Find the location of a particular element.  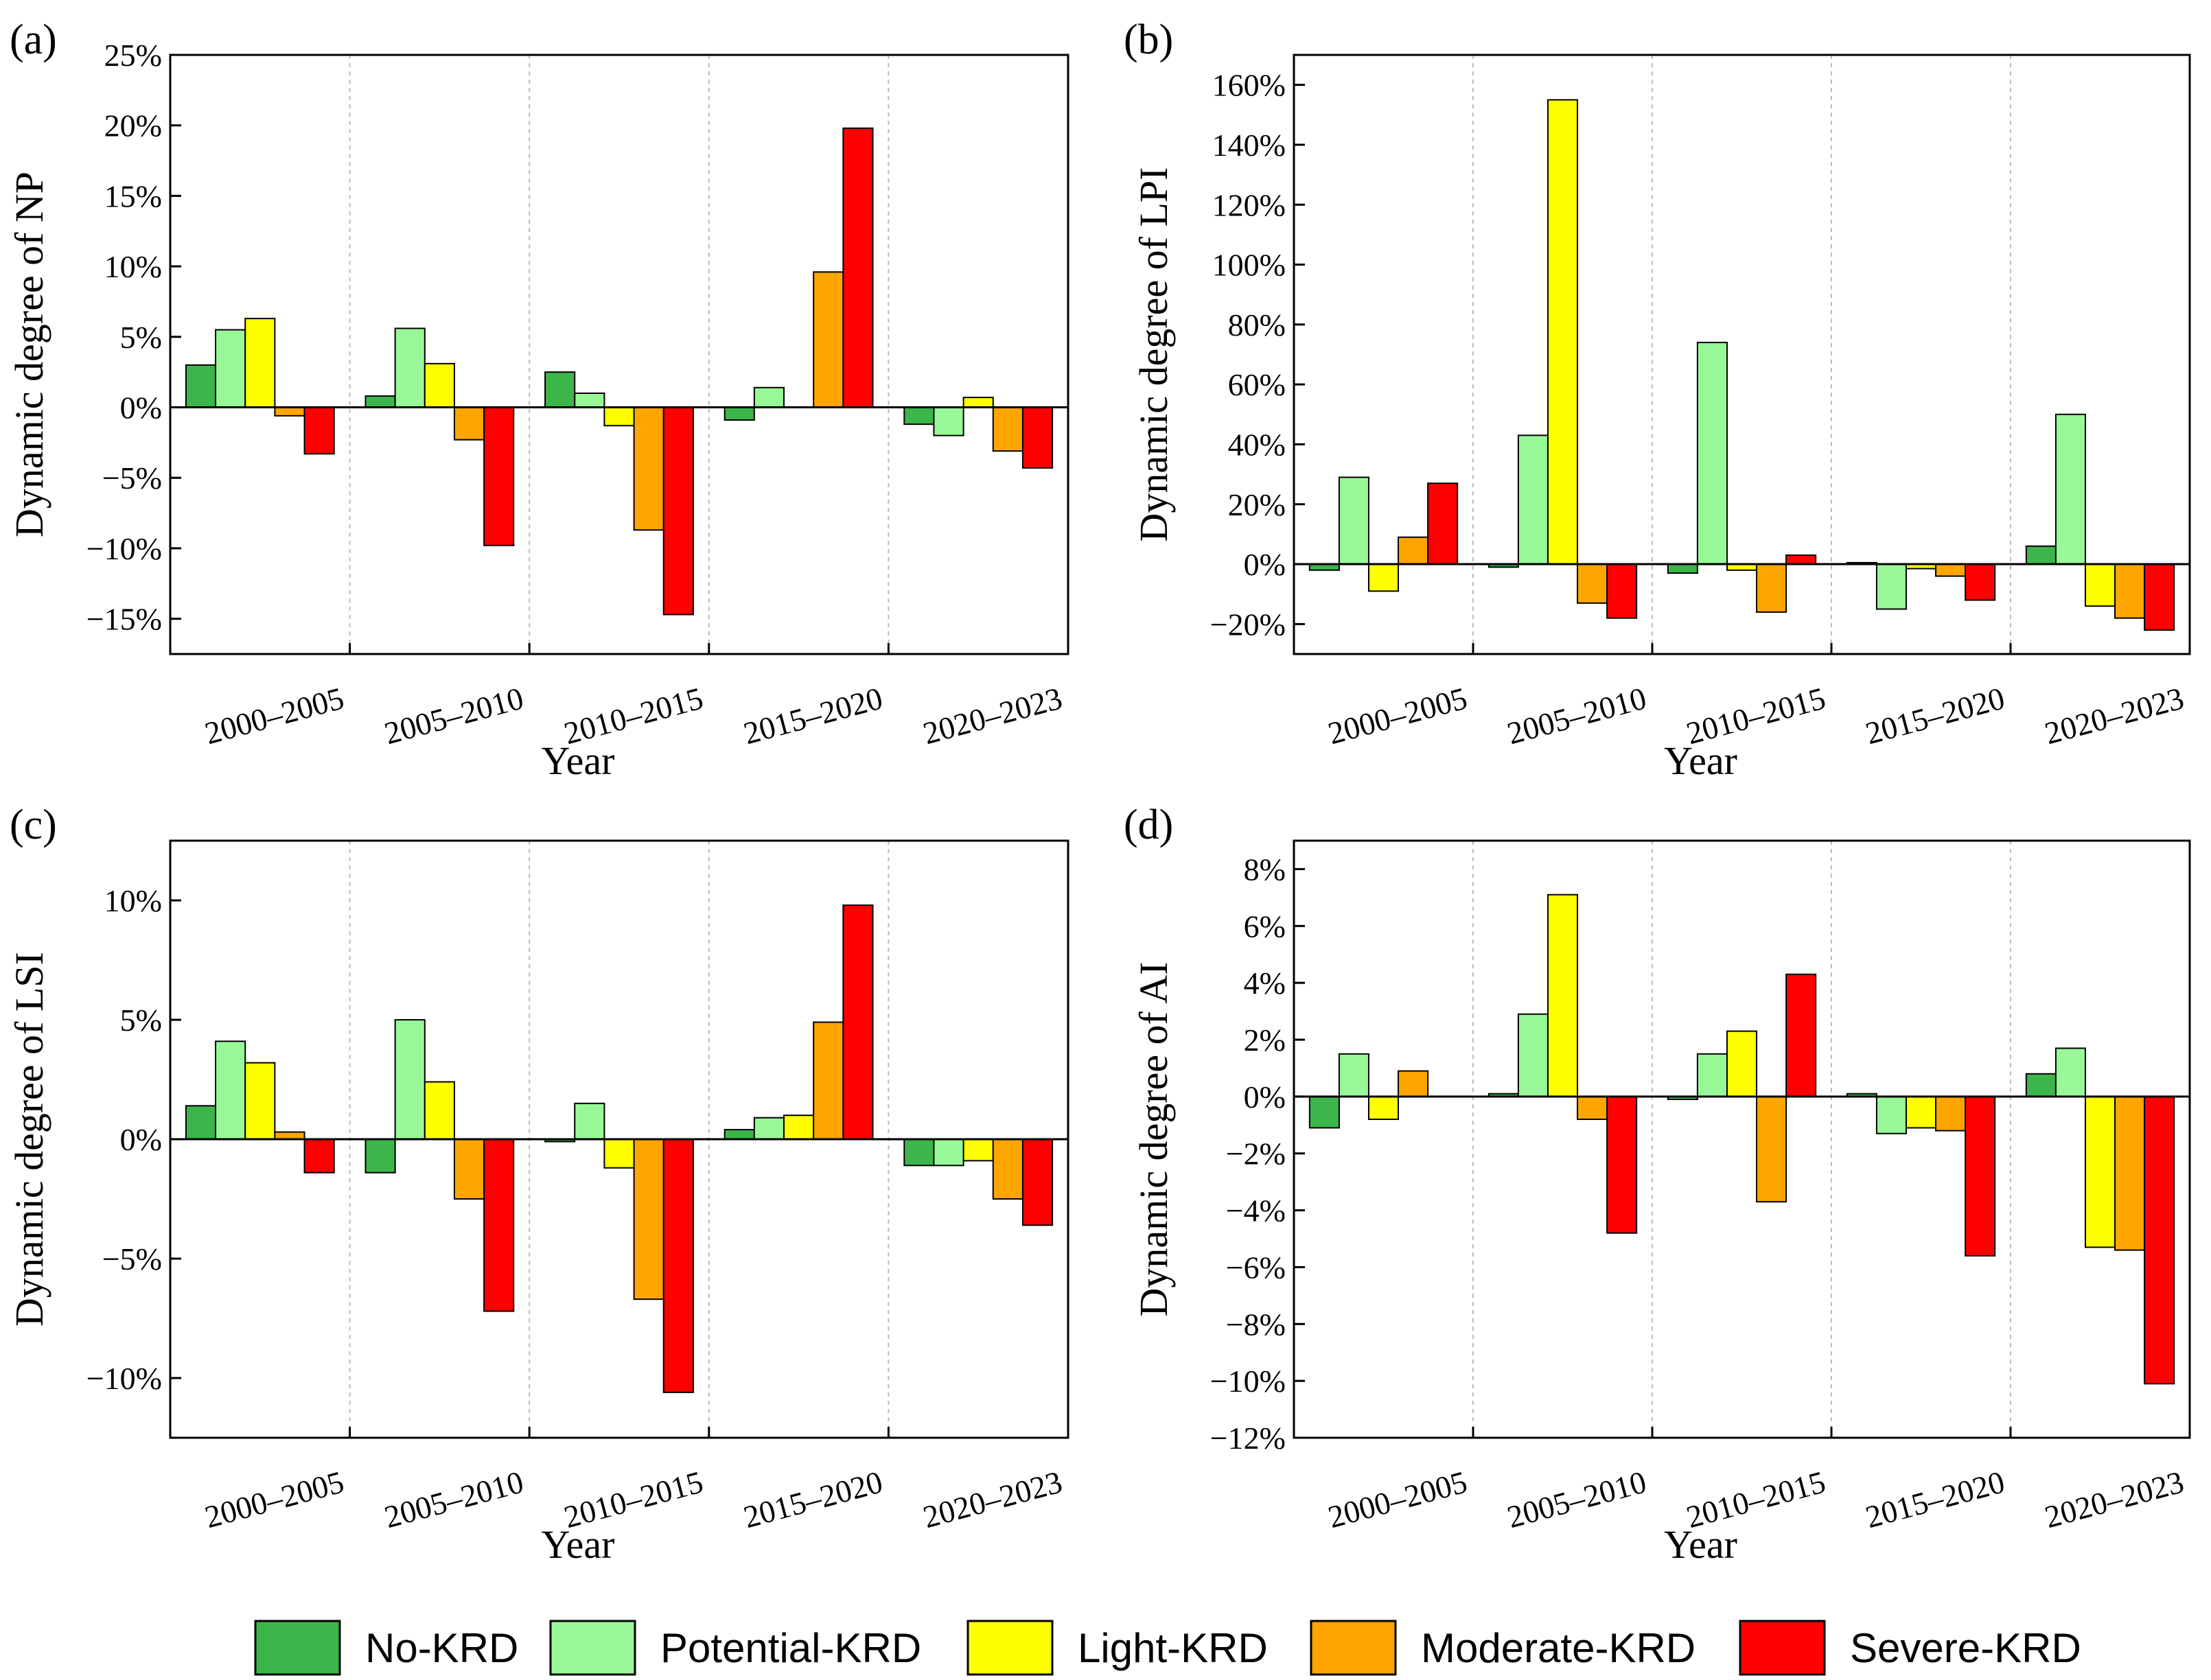

y-axis-title: Dynamic degree of LSI is located at coordinates (29, 1139).